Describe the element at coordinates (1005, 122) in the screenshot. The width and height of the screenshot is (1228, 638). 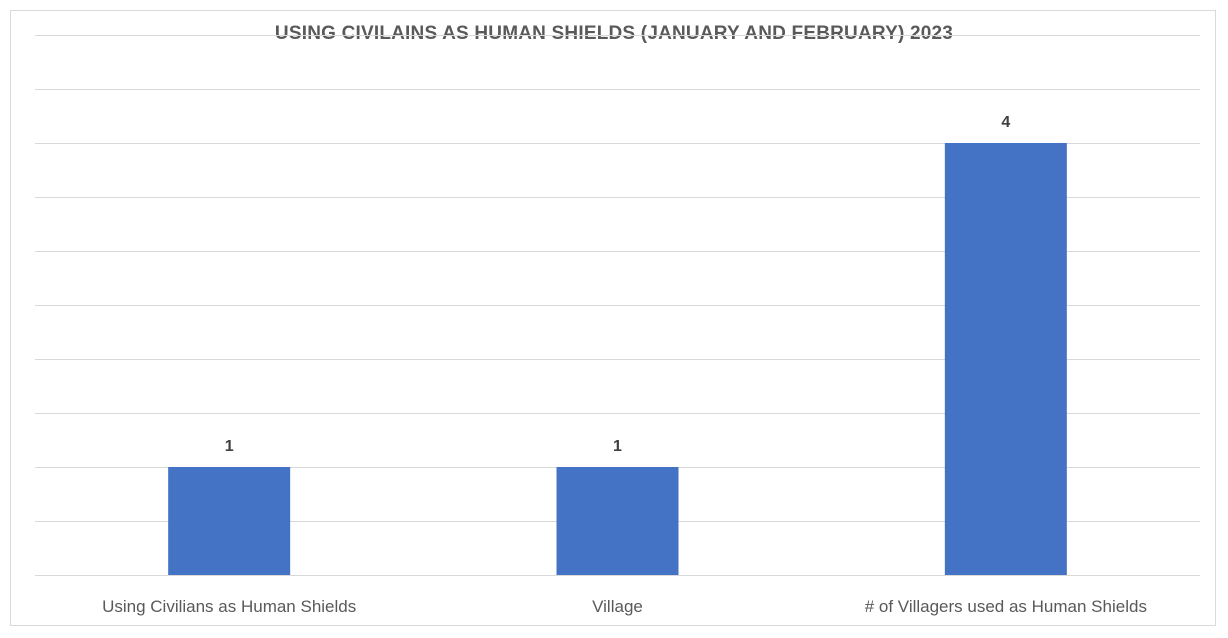
I see `data-label: 4` at that location.